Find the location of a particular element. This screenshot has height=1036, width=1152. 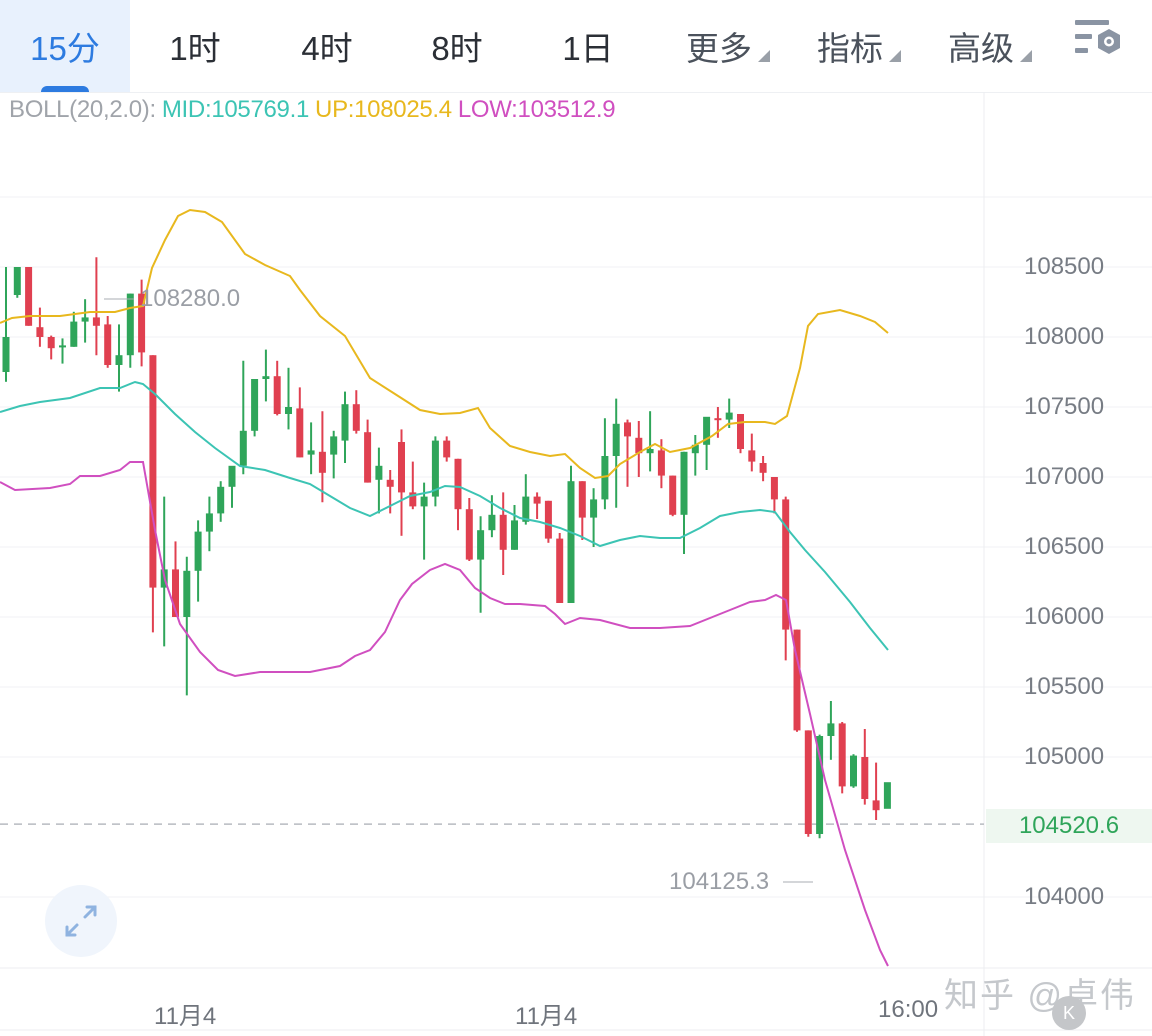

y-tick-label: 107000 is located at coordinates (1064, 476).